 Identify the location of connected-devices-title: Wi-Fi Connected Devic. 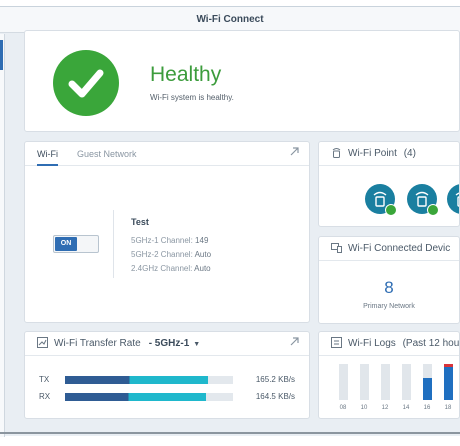
(399, 248).